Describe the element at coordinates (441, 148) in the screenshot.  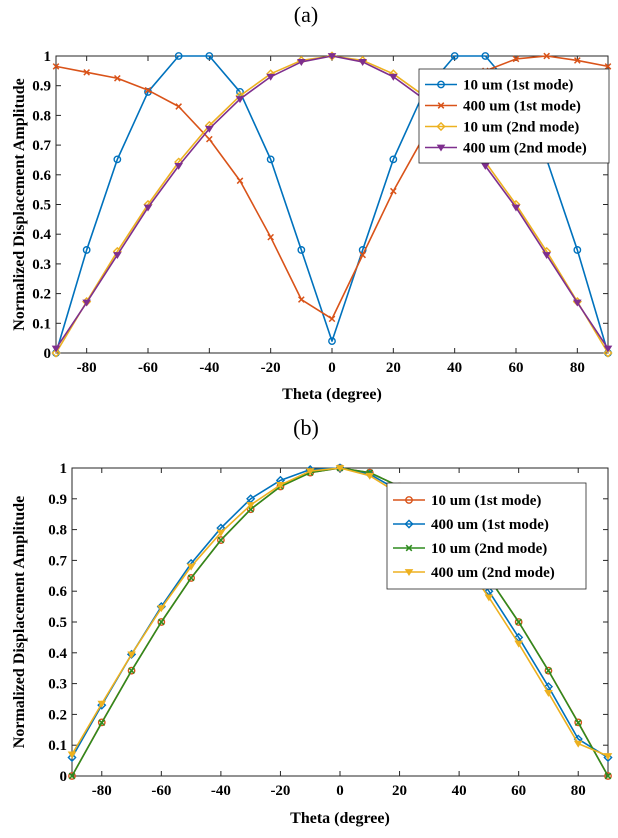
I see `chart-a-legend-4-point-legend` at that location.